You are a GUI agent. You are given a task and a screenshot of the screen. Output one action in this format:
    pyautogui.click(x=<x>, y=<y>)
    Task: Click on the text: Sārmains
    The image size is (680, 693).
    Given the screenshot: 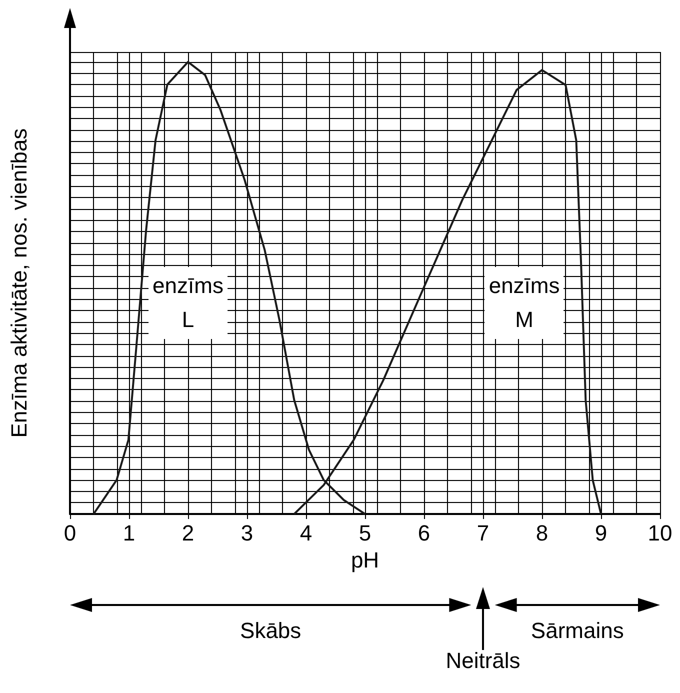 What is the action you would take?
    pyautogui.click(x=577, y=631)
    